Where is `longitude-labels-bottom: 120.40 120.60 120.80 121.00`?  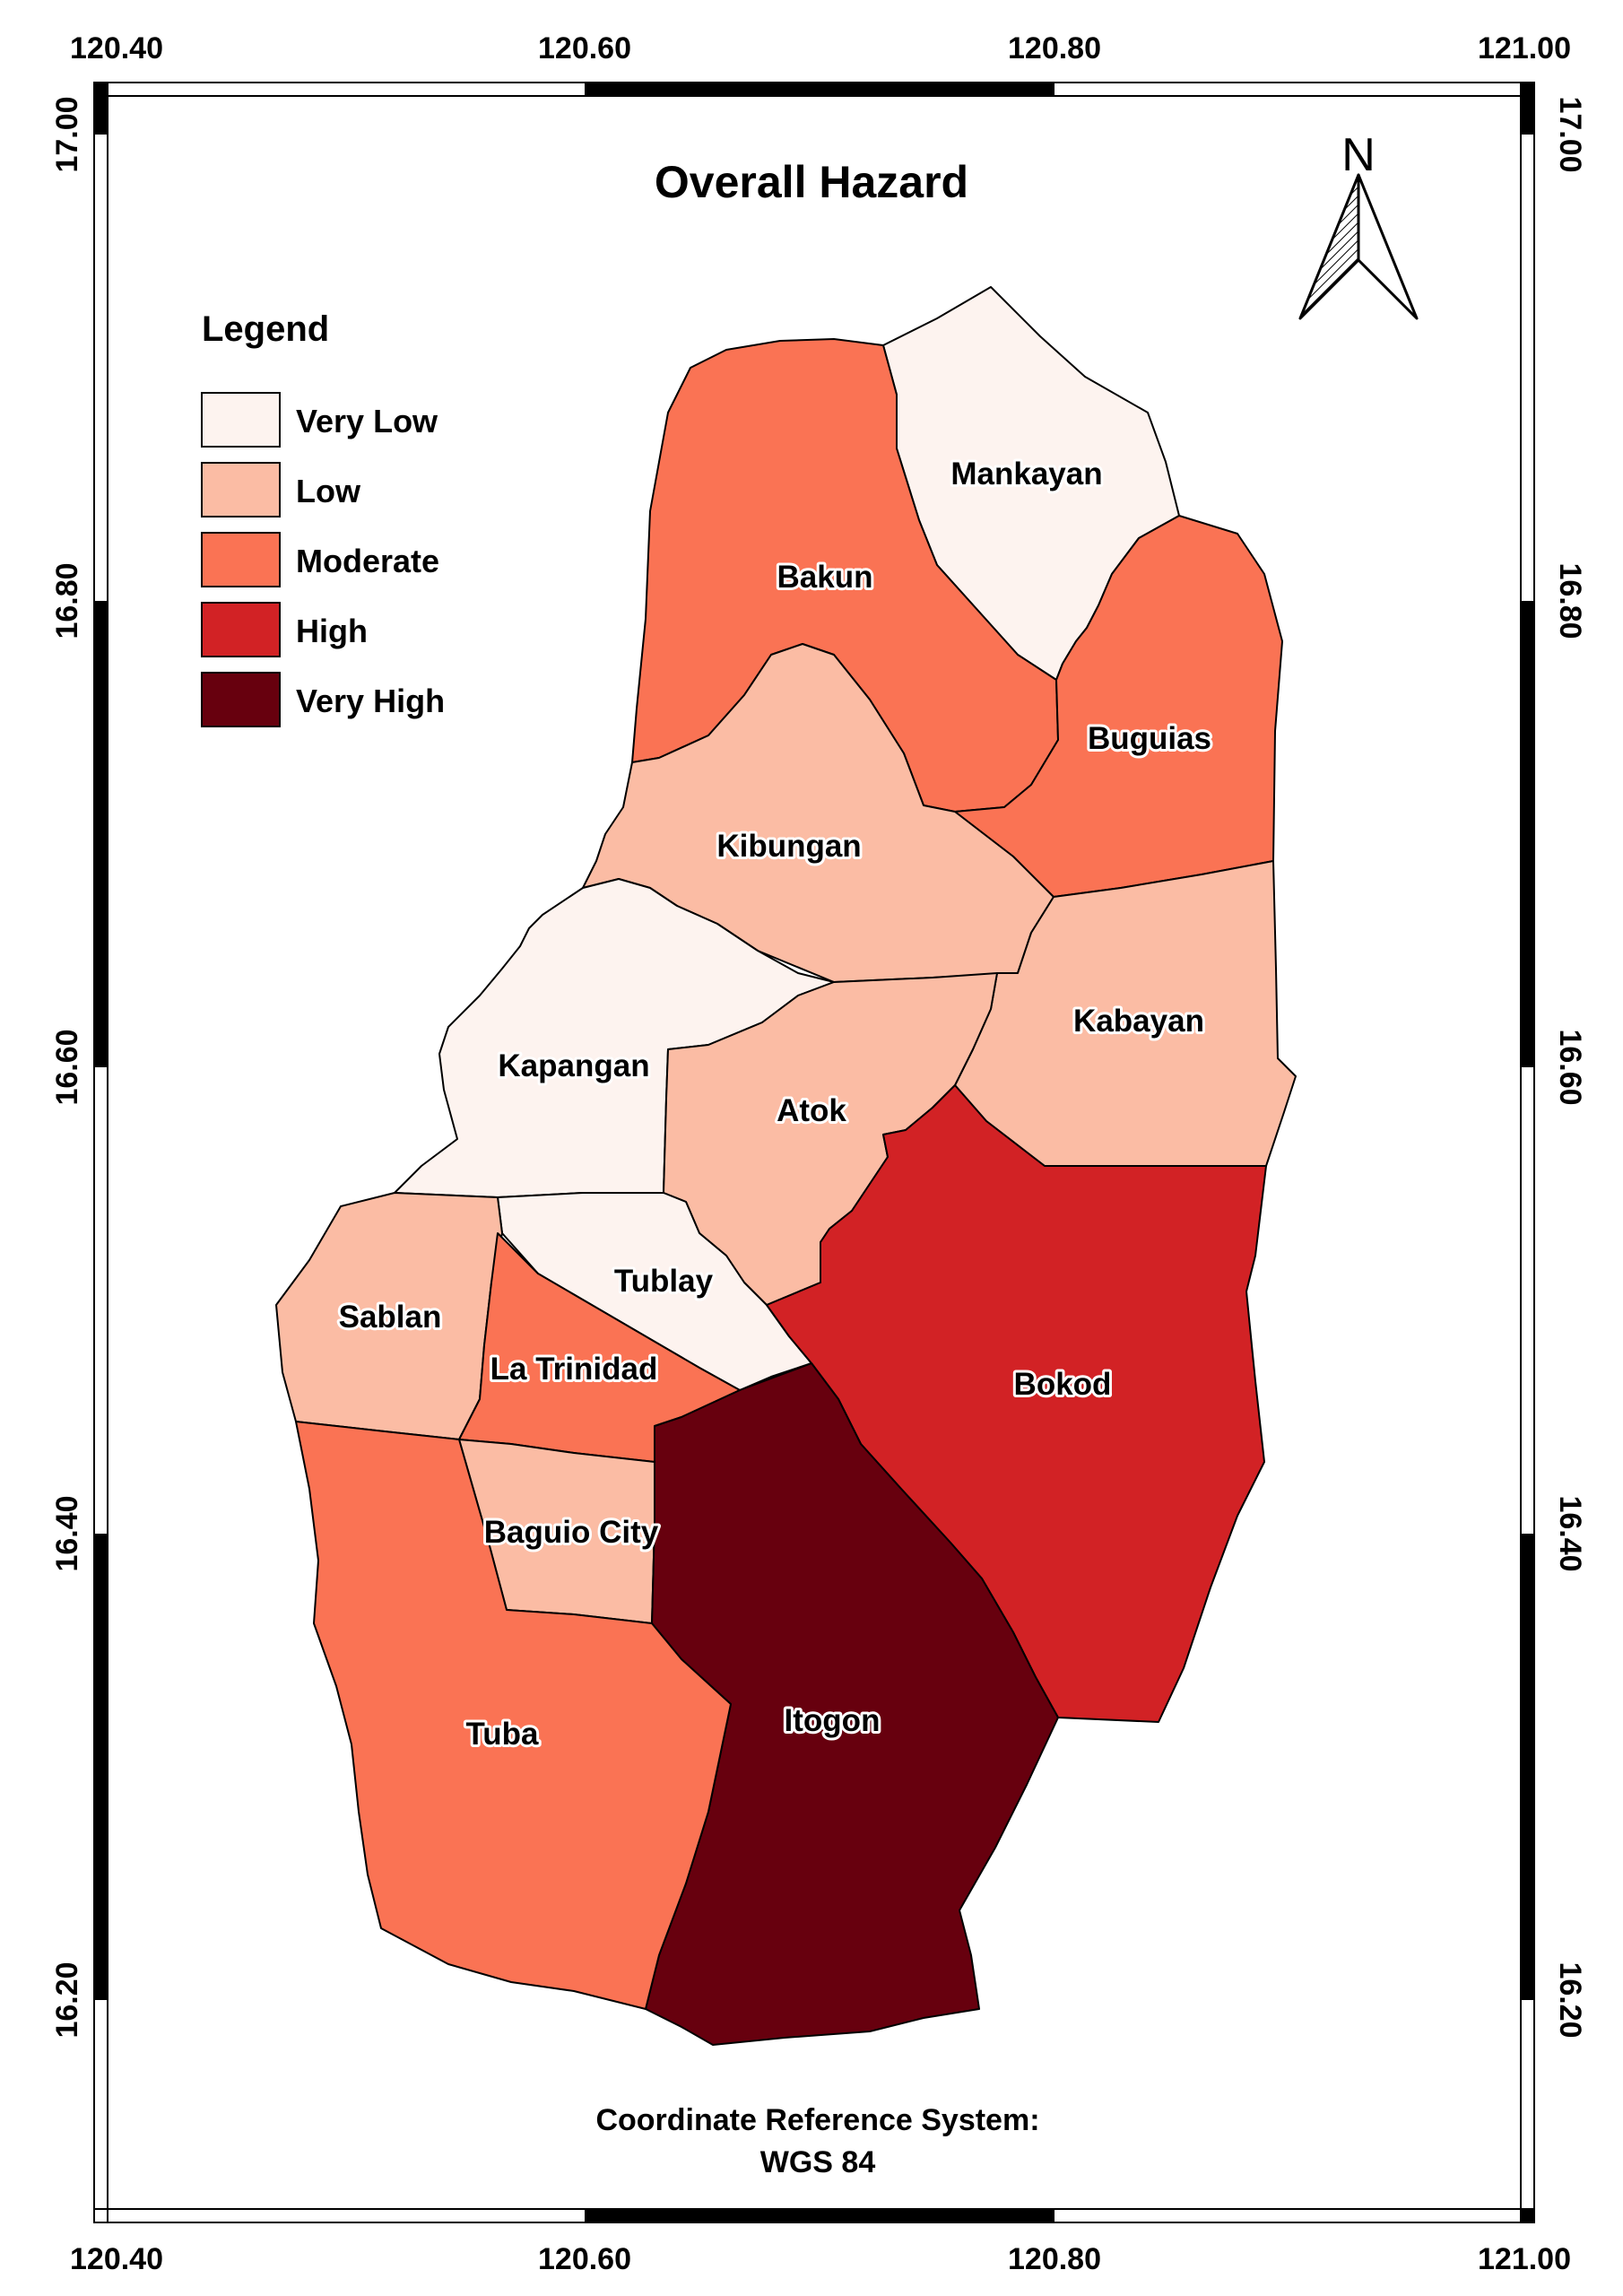
longitude-labels-bottom: 120.40 120.60 120.80 121.00 is located at coordinates (820, 2259).